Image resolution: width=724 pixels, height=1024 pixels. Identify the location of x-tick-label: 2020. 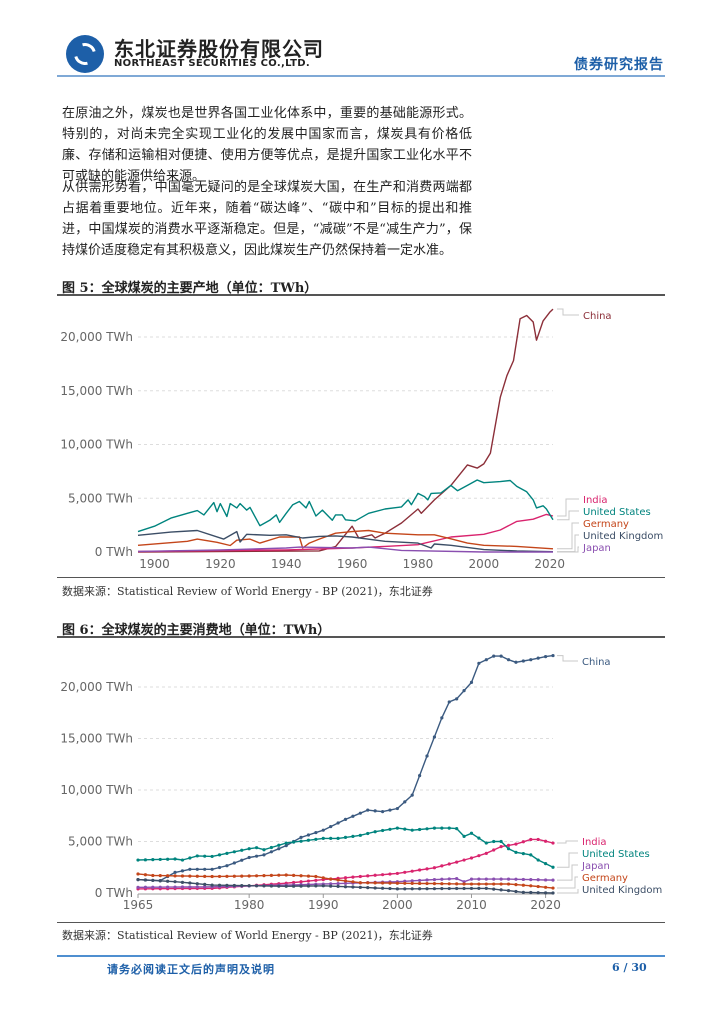
(545, 905).